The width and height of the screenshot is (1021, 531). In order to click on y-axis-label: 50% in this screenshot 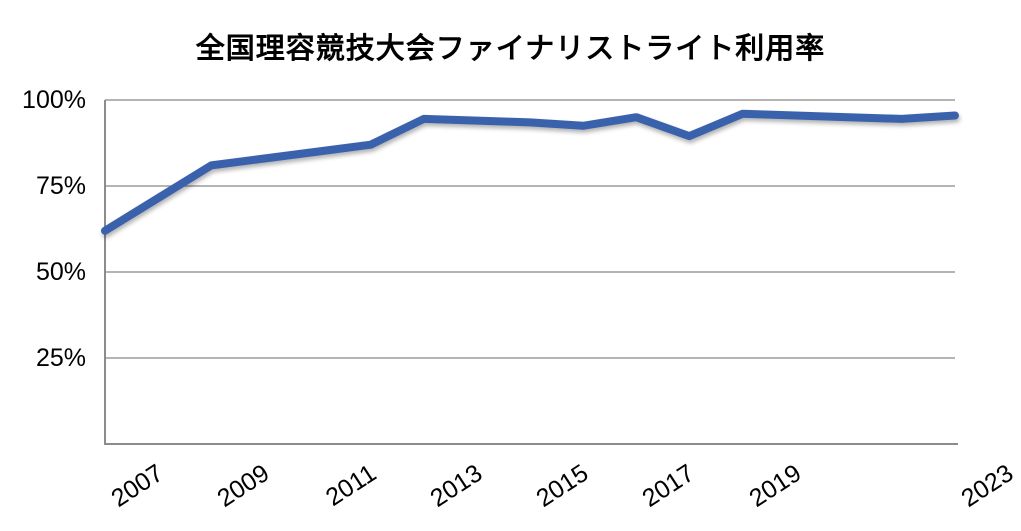, I will do `click(60, 271)`.